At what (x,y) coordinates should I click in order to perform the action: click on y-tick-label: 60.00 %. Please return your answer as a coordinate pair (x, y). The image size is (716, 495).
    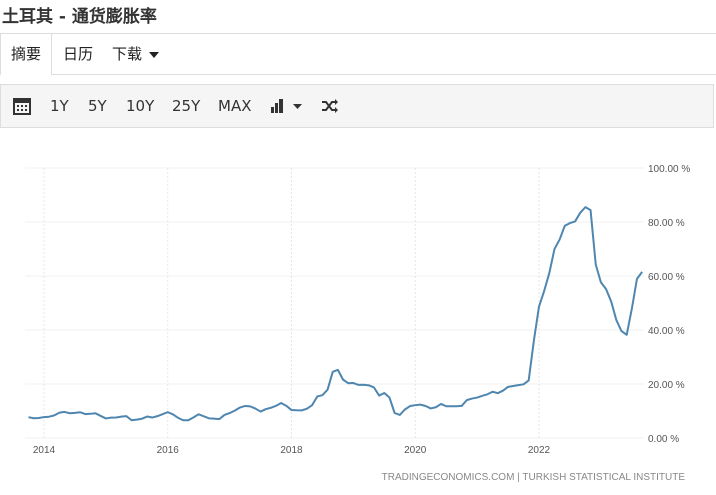
    Looking at the image, I should click on (666, 277).